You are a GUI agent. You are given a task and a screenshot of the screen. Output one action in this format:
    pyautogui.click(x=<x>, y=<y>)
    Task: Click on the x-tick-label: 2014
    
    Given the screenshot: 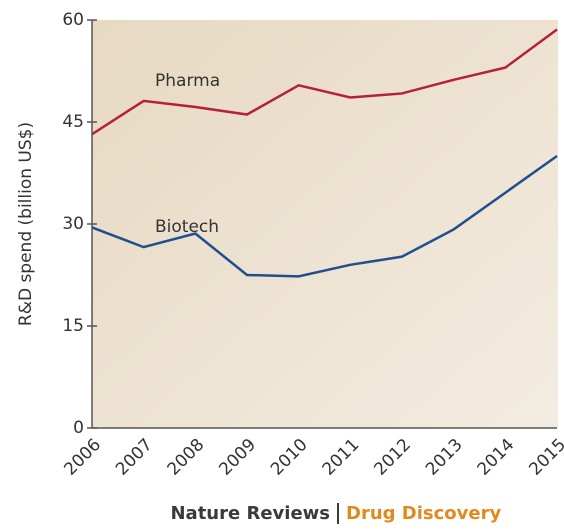 What is the action you would take?
    pyautogui.click(x=496, y=457)
    